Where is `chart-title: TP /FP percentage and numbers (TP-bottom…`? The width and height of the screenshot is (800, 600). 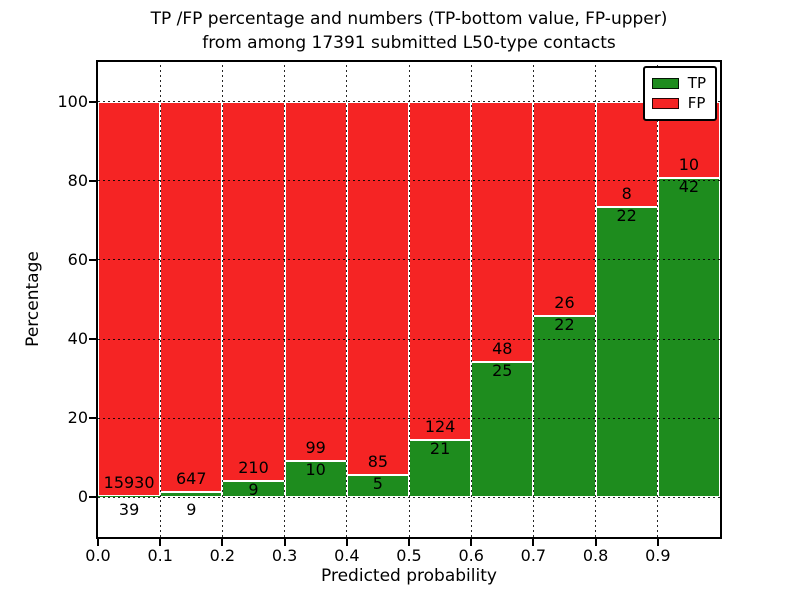
chart-title: TP /FP percentage and numbers (TP-bottom… is located at coordinates (409, 31).